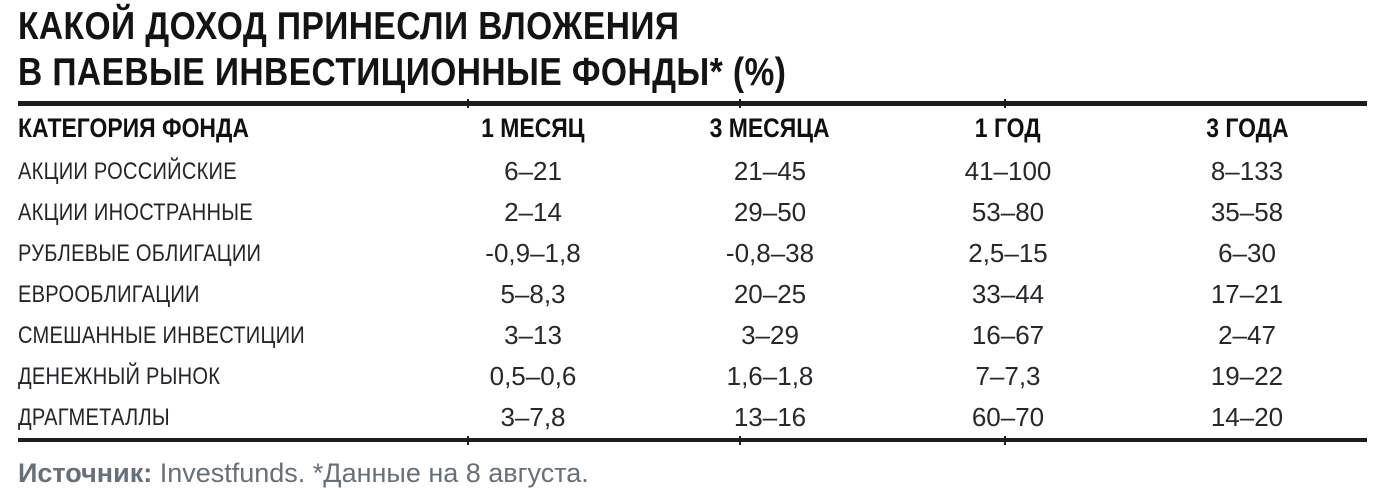  Describe the element at coordinates (770, 376) in the screenshot. I see `value-cell: 1,6–1,8` at that location.